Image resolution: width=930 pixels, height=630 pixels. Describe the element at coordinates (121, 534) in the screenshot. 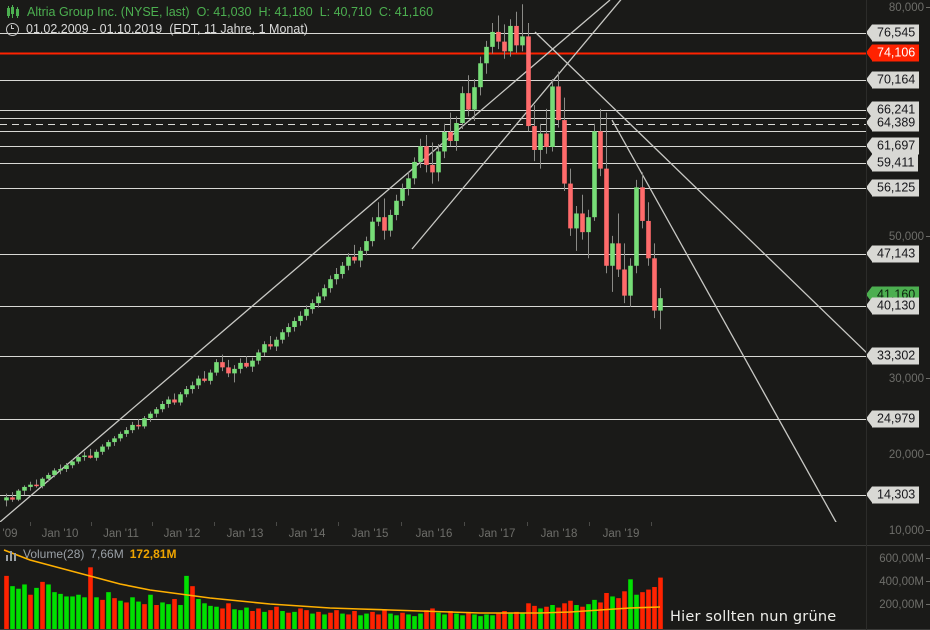

I see `time-axis-label: Jan '11` at that location.